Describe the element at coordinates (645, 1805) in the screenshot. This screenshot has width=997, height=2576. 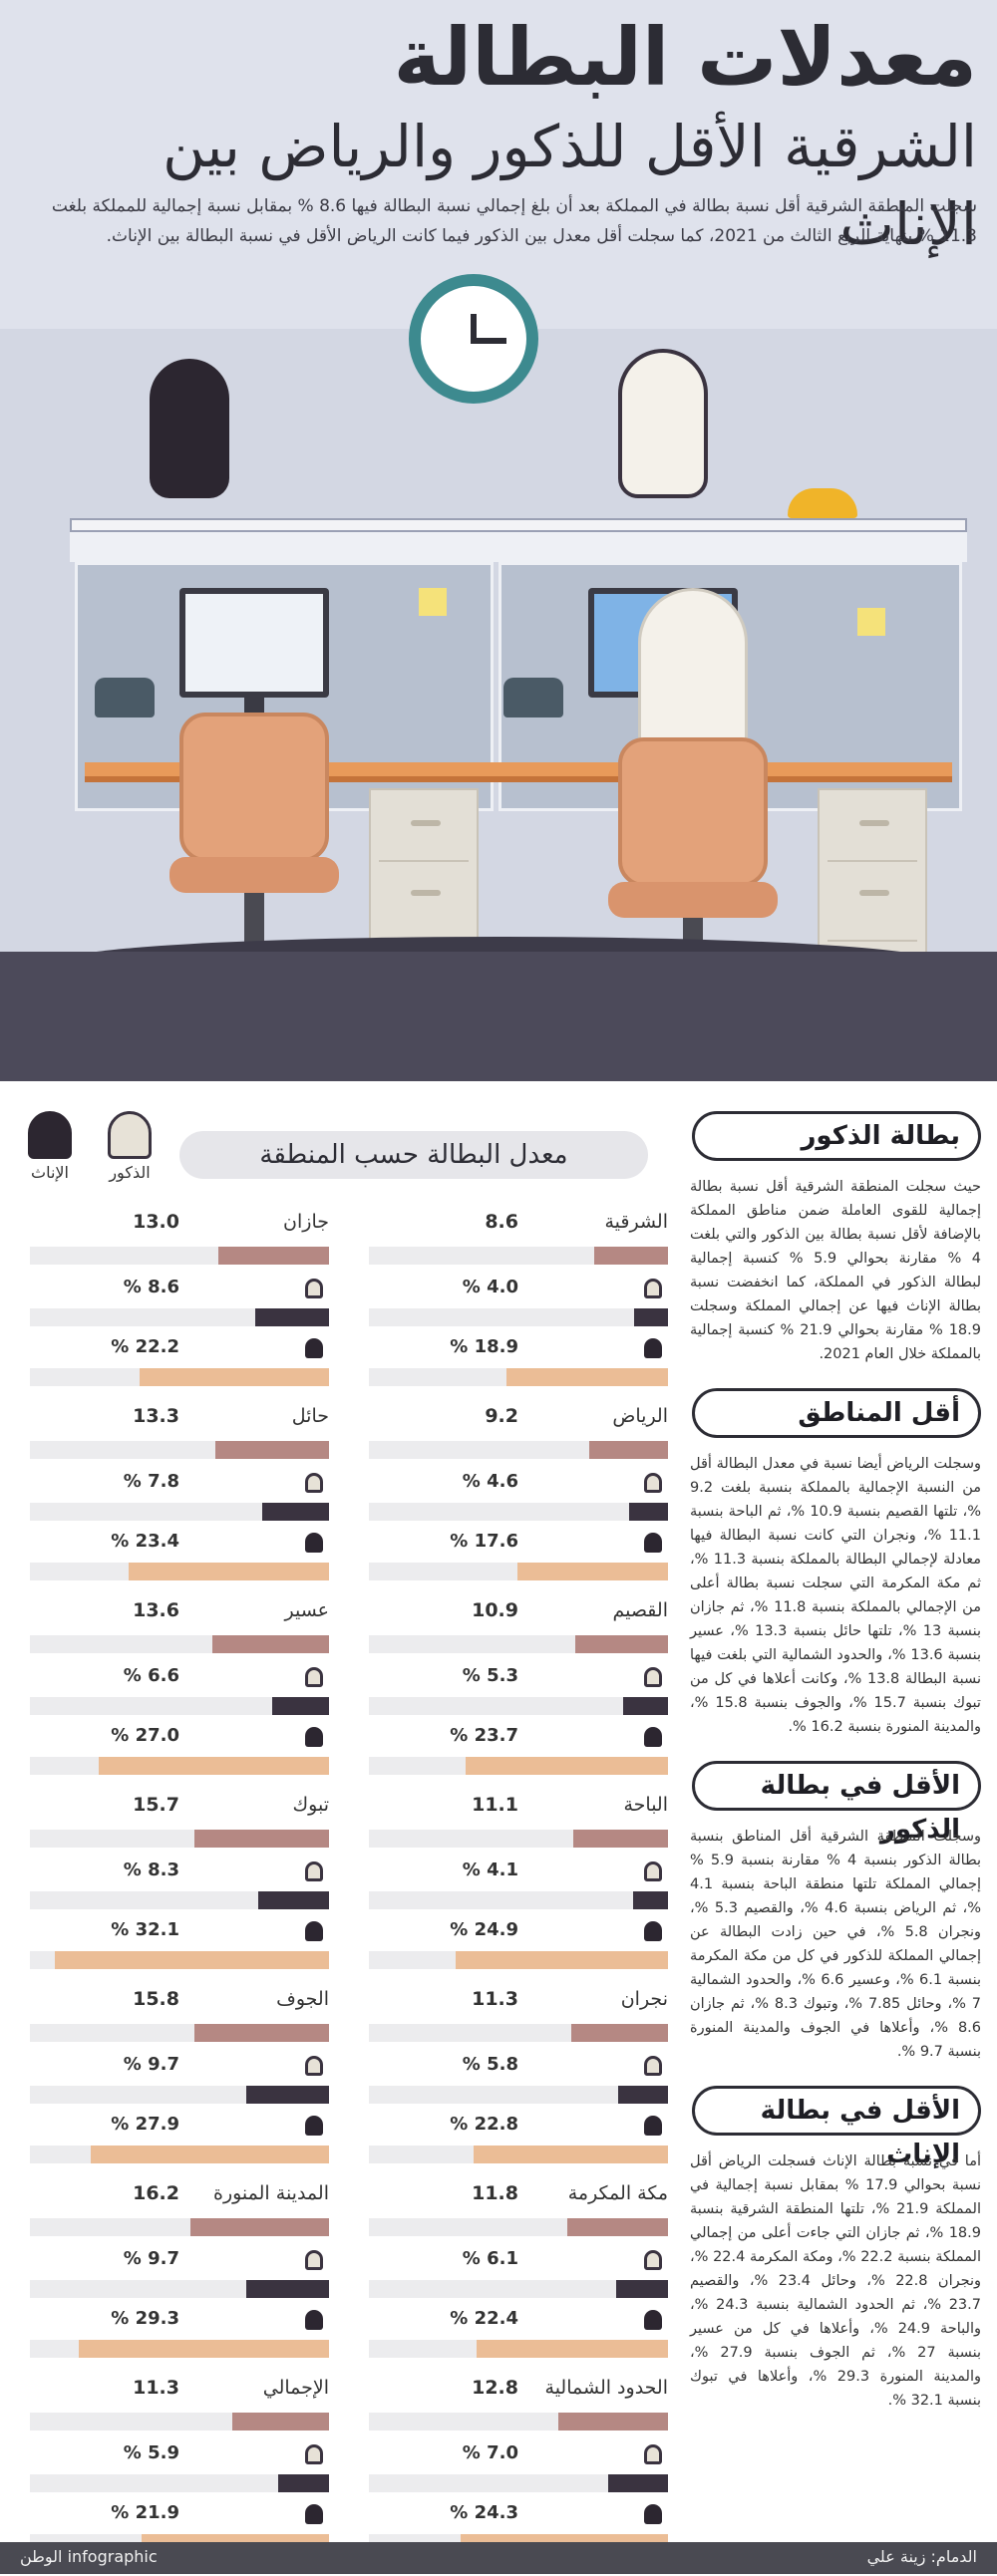
I see `region-name: الباحة` at that location.